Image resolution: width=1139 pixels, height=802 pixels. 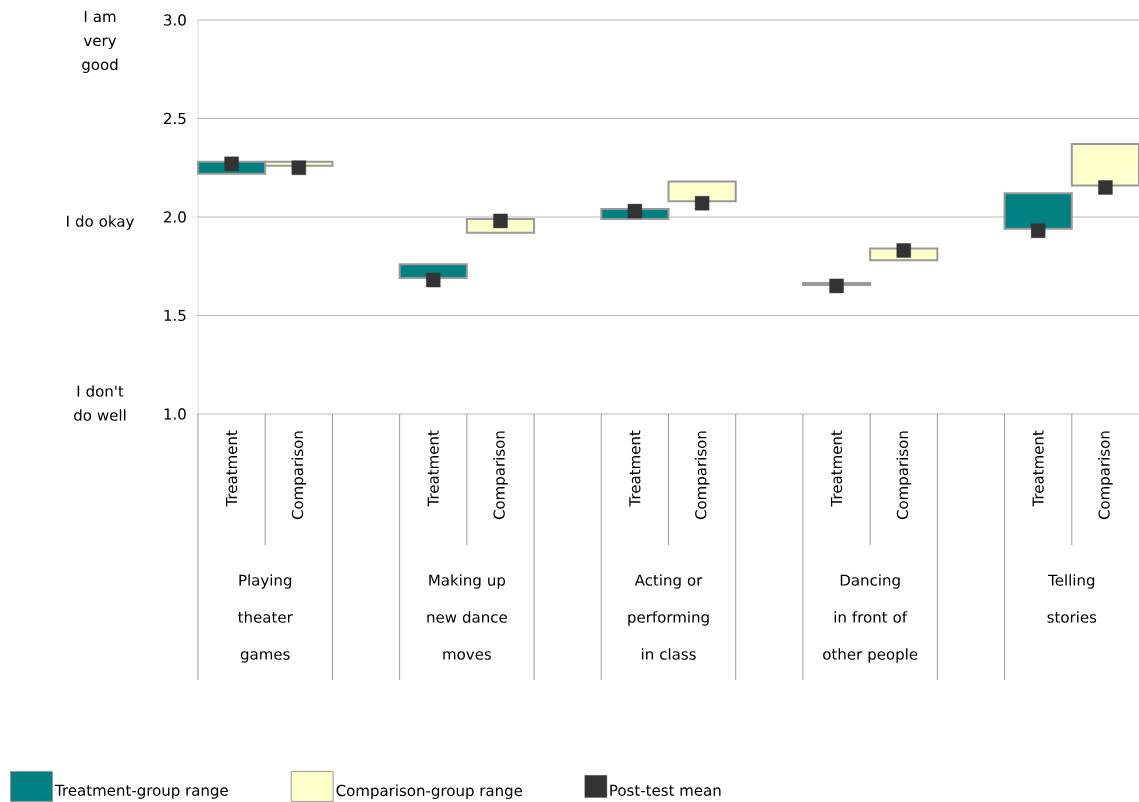 I want to click on y-tick-label: 2.5, so click(x=175, y=118).